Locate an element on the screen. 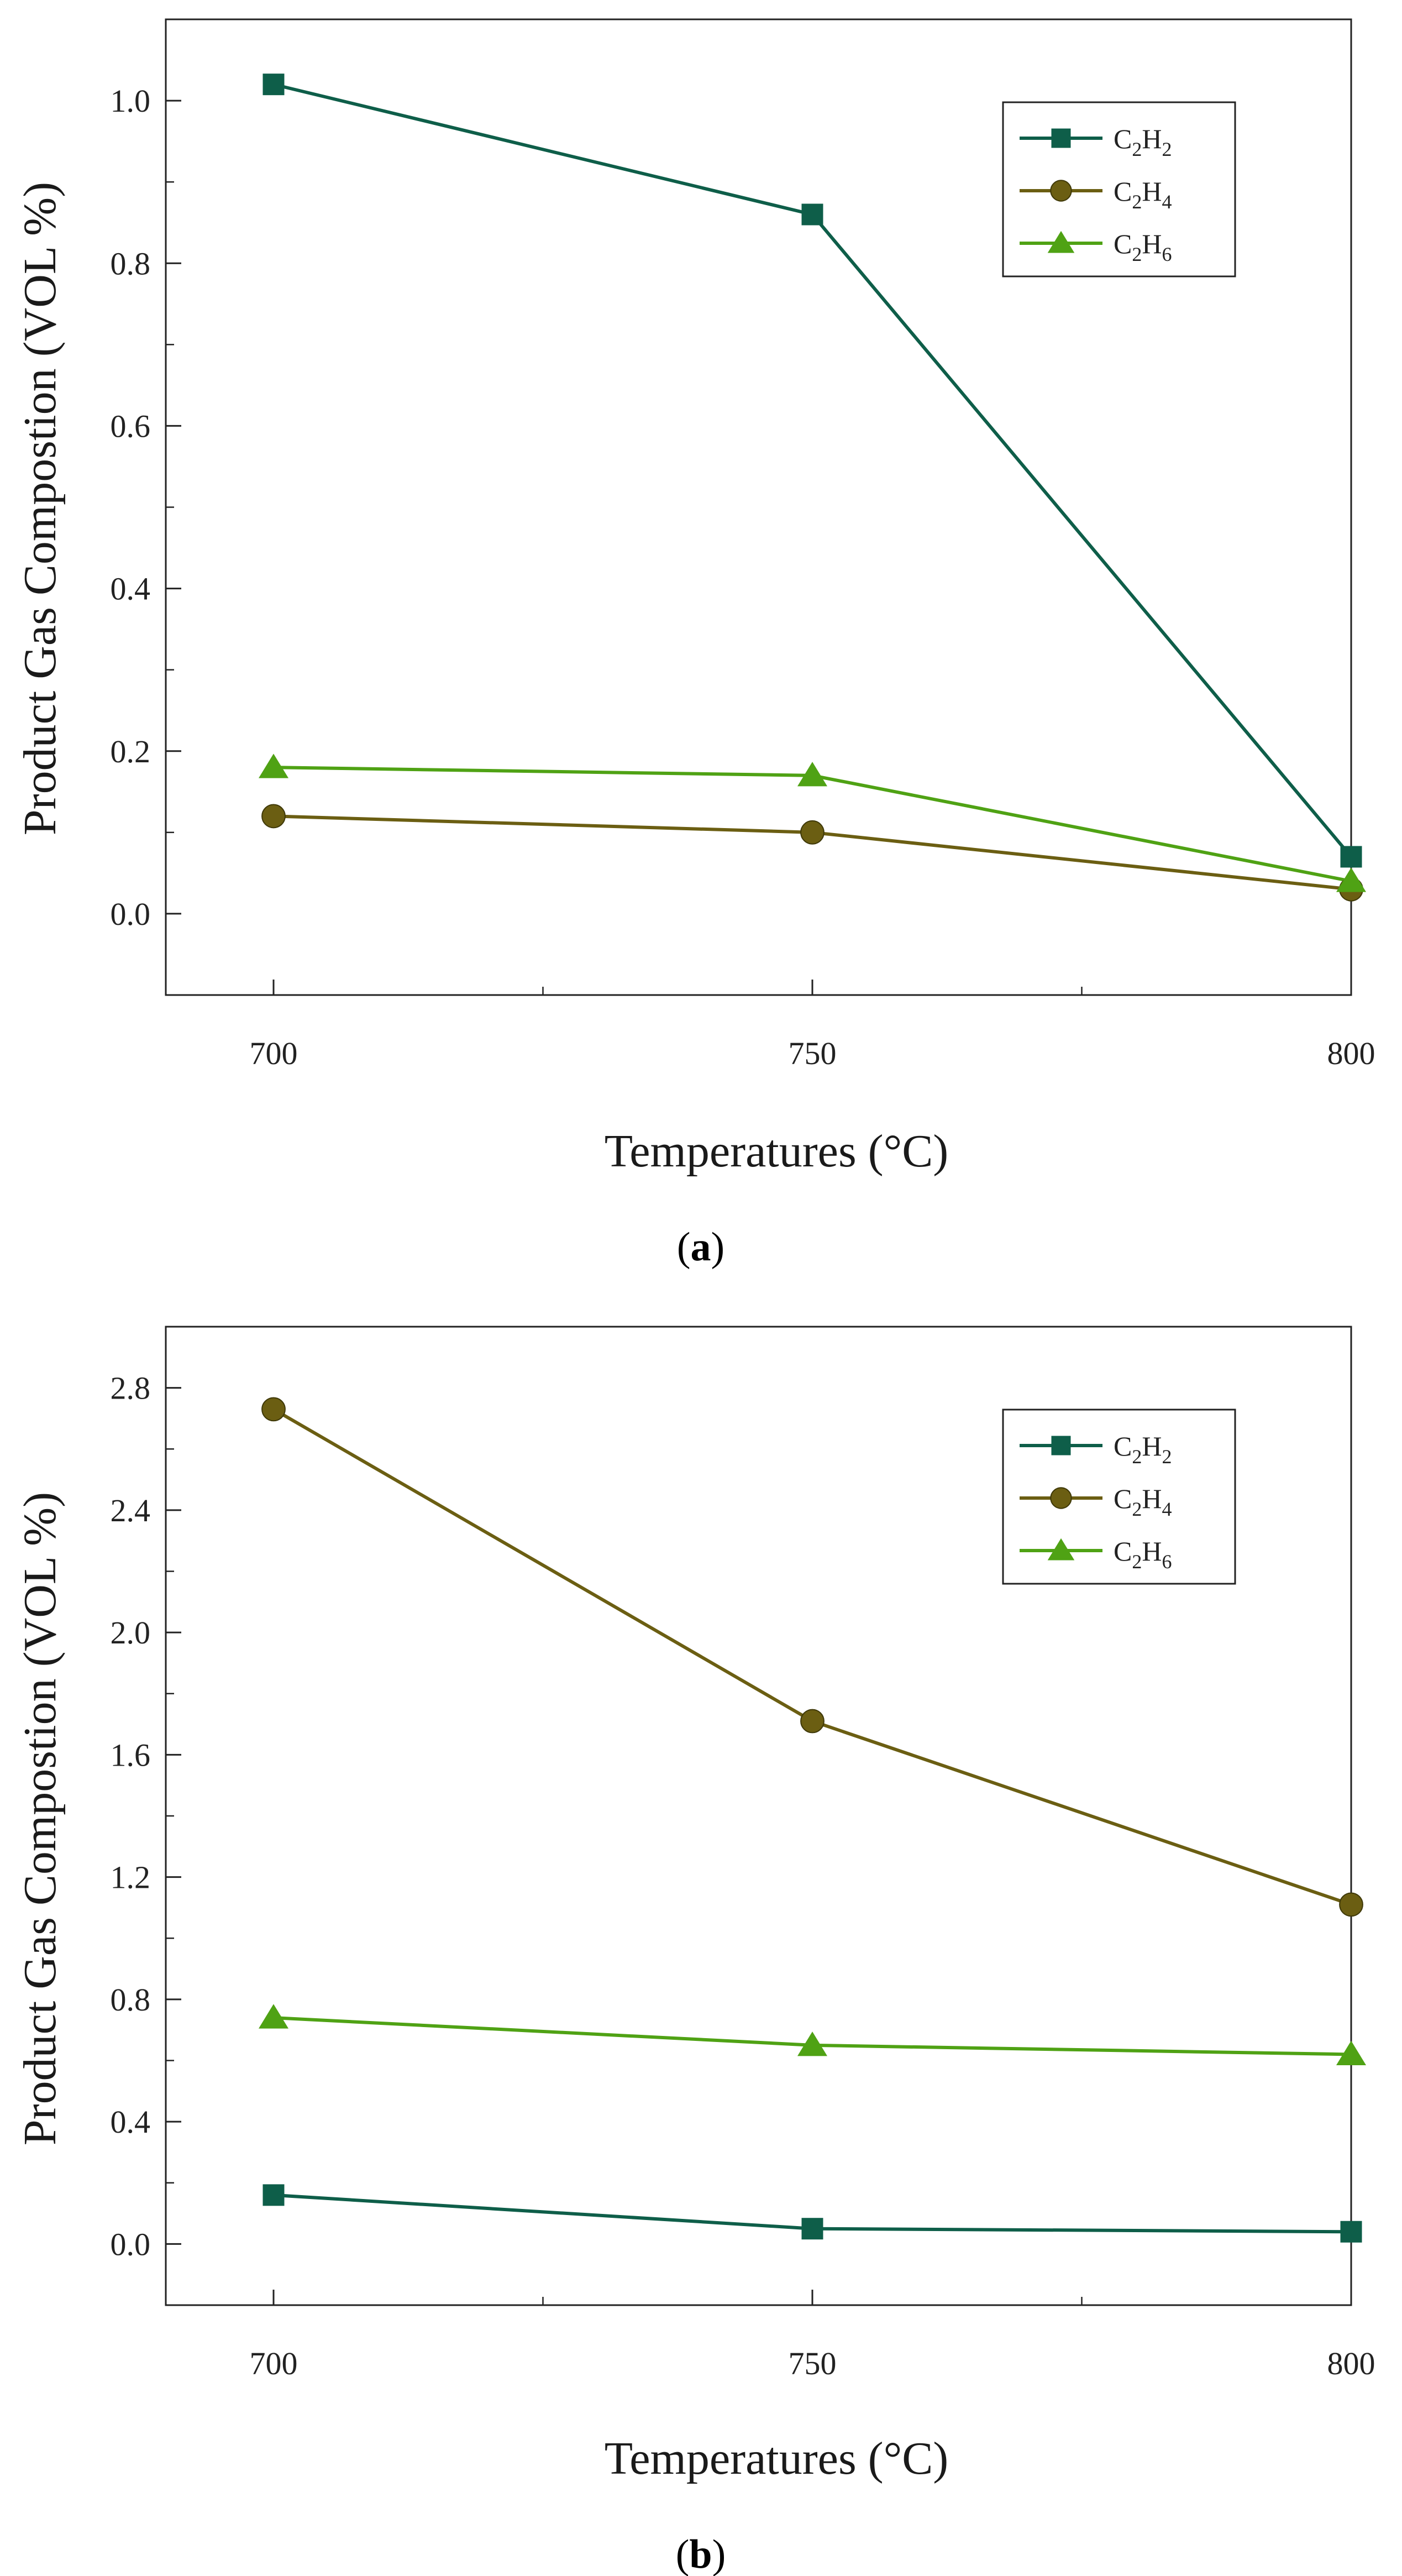 The width and height of the screenshot is (1402, 2576). y-tick-label: 0.6 is located at coordinates (131, 426).